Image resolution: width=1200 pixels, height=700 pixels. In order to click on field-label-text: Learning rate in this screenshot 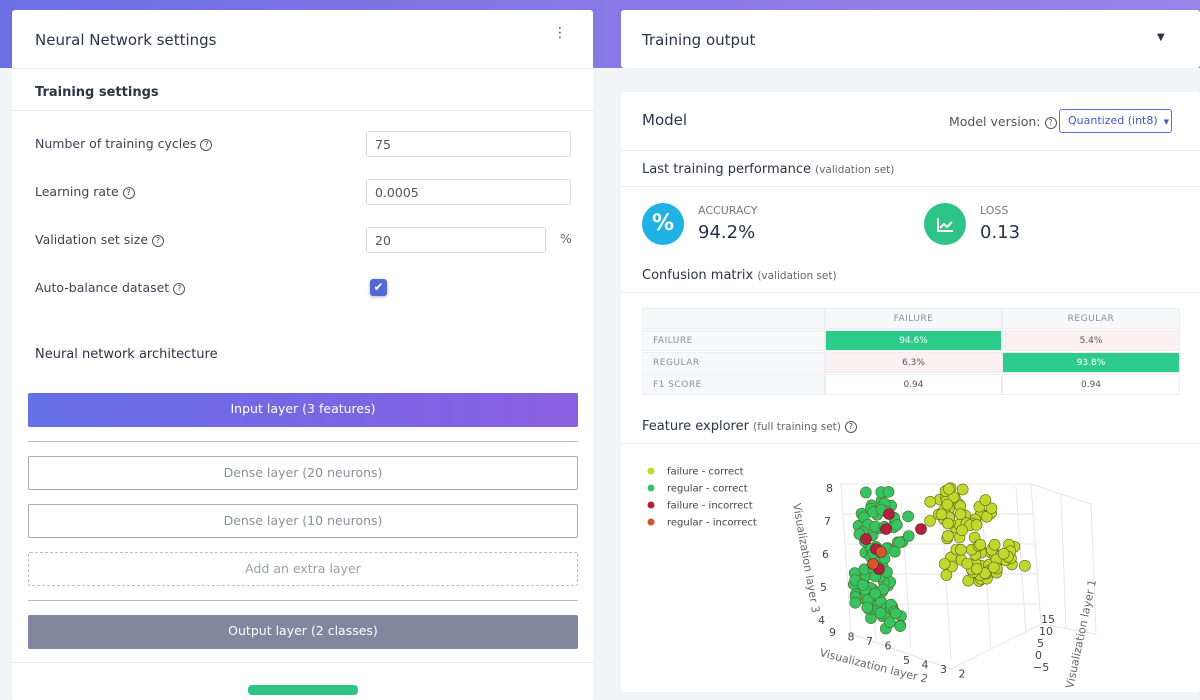, I will do `click(77, 191)`.